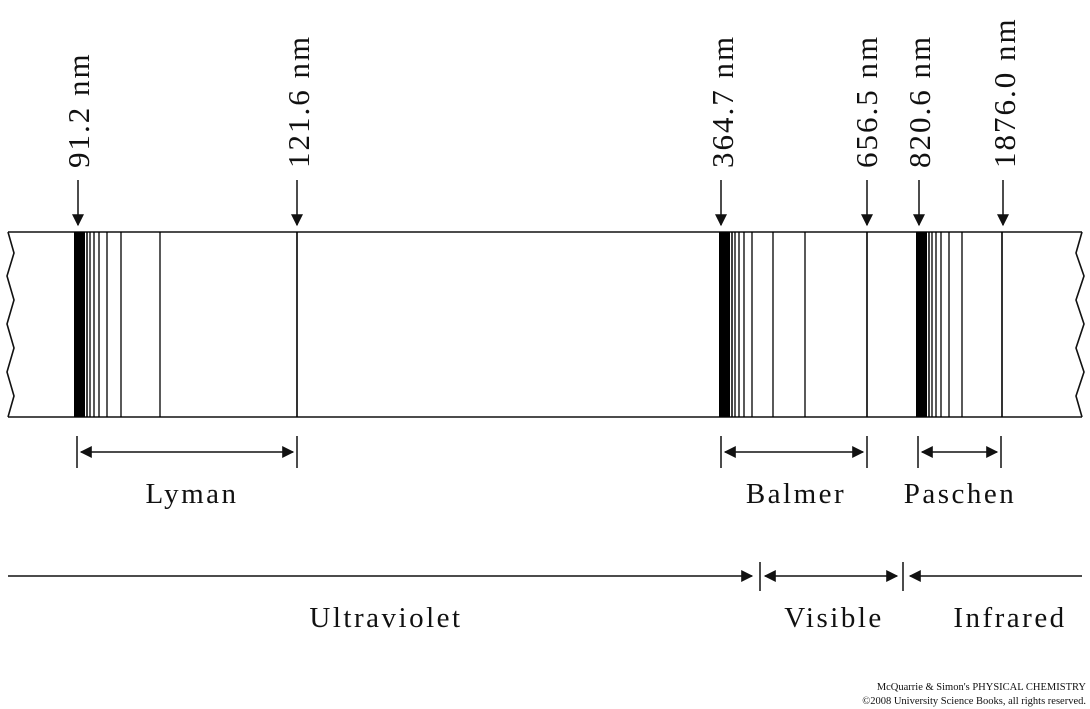  Describe the element at coordinates (1009, 618) in the screenshot. I see `region-label-infrared: Infrared` at that location.